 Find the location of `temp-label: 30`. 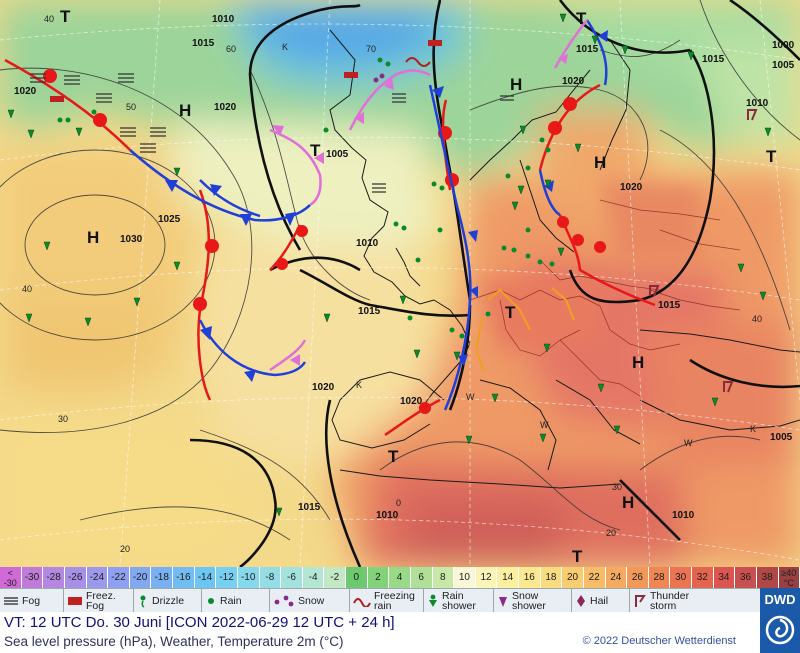

temp-label: 30 is located at coordinates (63, 419).